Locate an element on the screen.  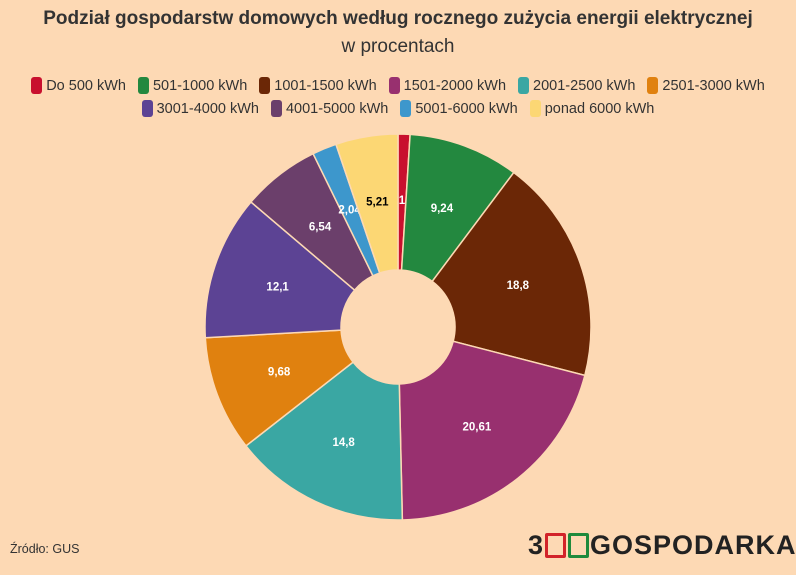
legend-item: 2501-3000 kWh is located at coordinates (706, 85).